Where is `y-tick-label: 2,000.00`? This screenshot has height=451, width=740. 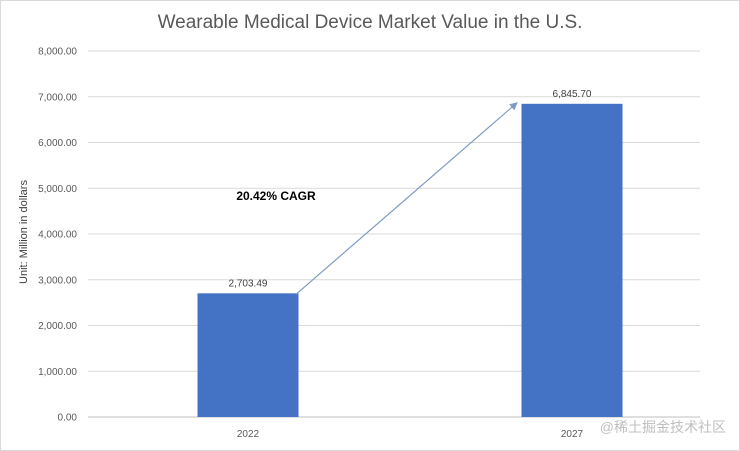
y-tick-label: 2,000.00 is located at coordinates (57, 326).